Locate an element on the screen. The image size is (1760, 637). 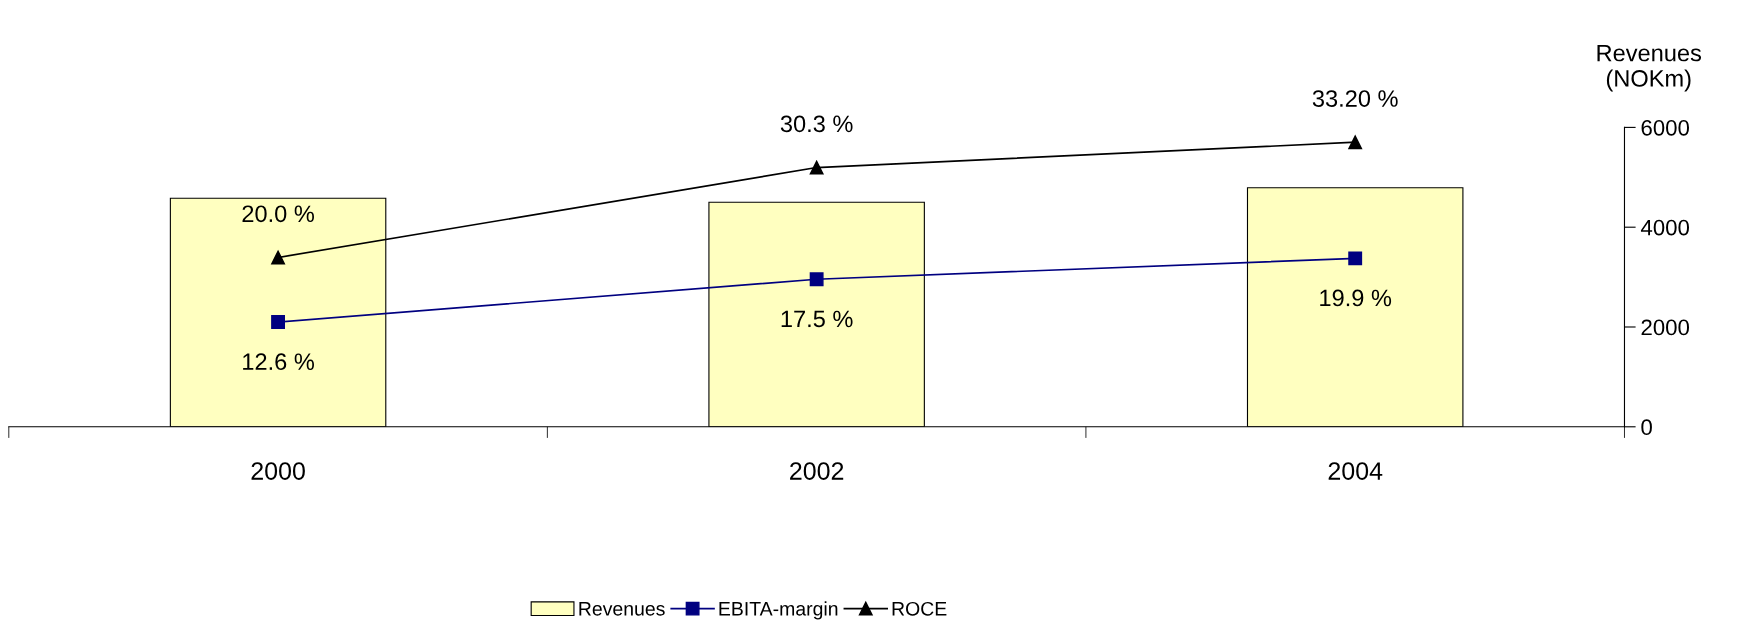
y-tick-label: 6000 is located at coordinates (1665, 127).